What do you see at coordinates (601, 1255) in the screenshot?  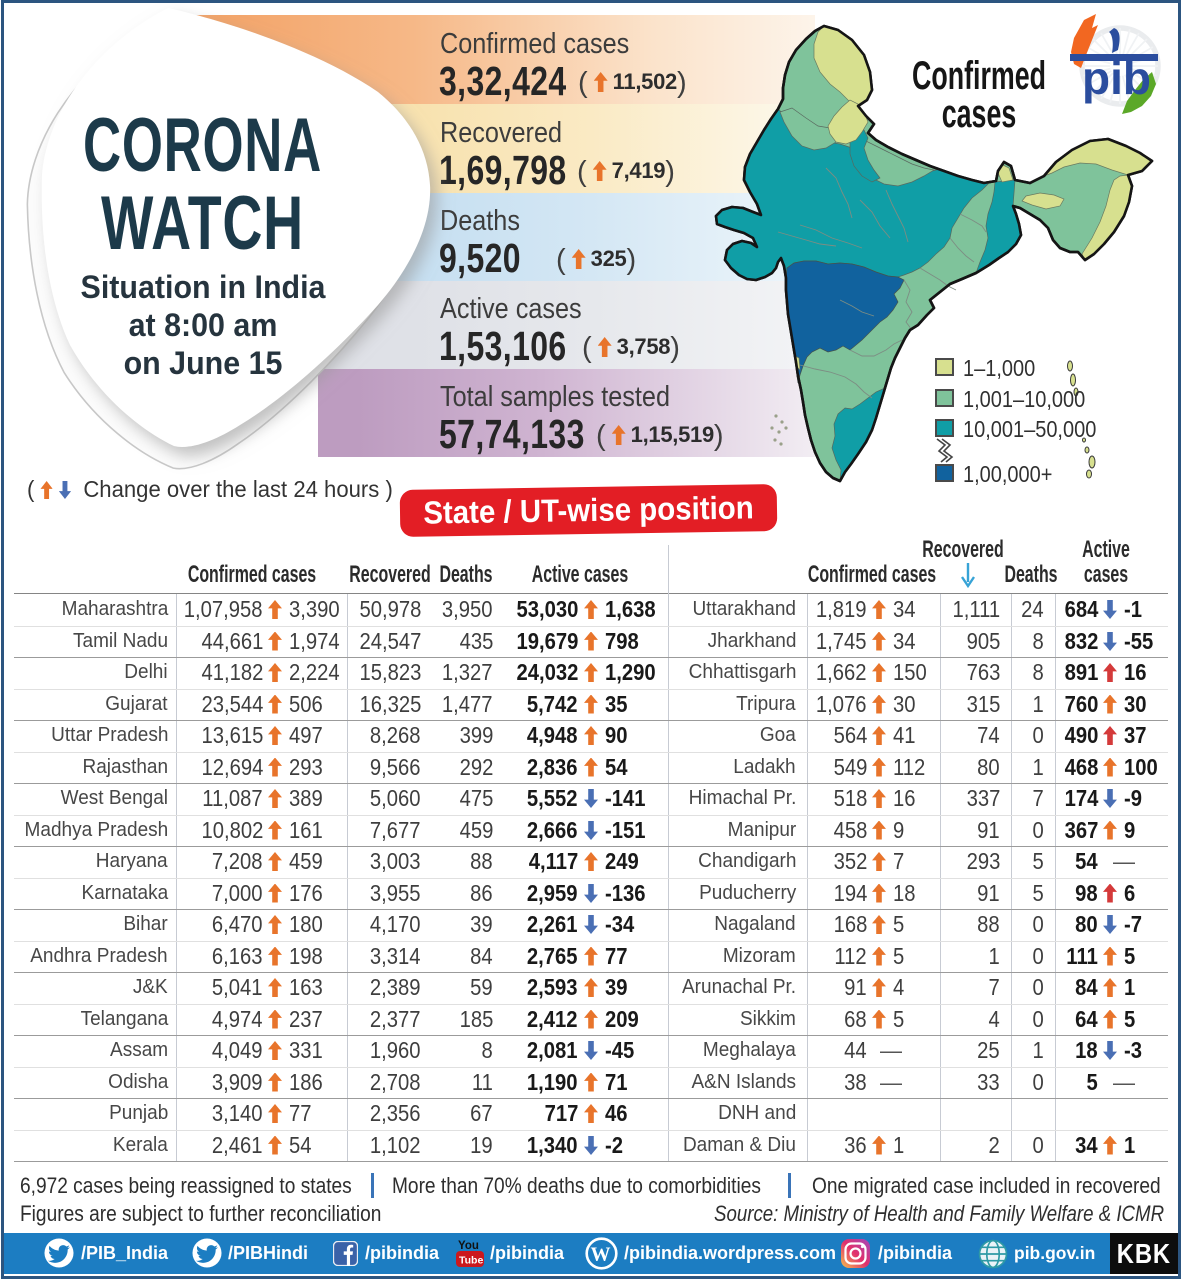 I see `svg-text: W` at bounding box center [601, 1255].